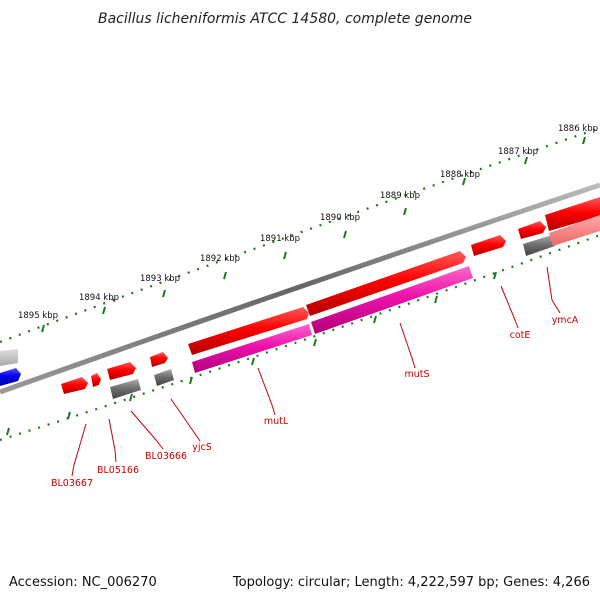 Image resolution: width=600 pixels, height=600 pixels. I want to click on gene-bl03667, so click(74, 385).